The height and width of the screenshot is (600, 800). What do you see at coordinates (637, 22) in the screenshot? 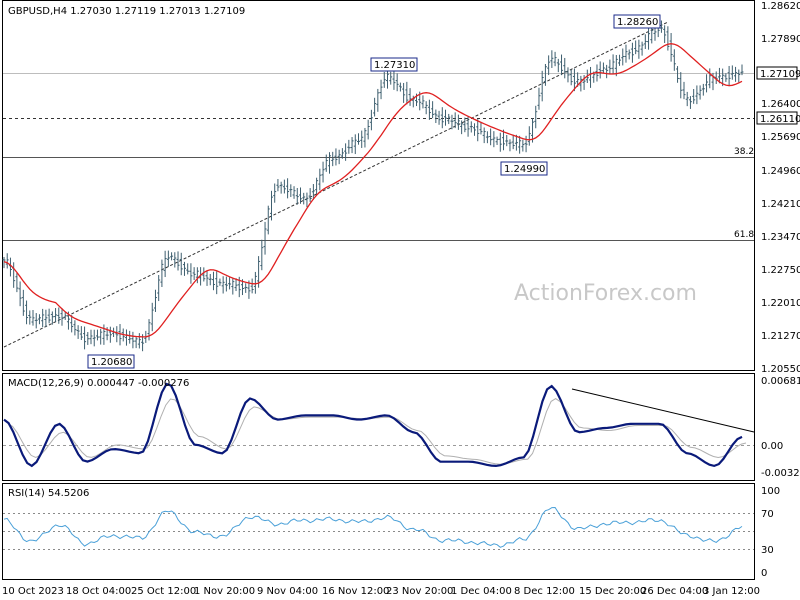
I see `svg-text: 1.28260` at bounding box center [637, 22].